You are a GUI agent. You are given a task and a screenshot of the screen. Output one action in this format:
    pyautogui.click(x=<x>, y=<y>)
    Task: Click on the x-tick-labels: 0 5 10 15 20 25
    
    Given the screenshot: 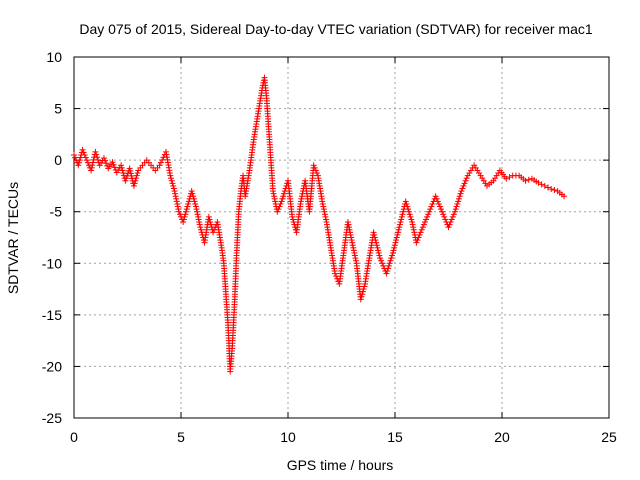 What is the action you would take?
    pyautogui.click(x=343, y=437)
    